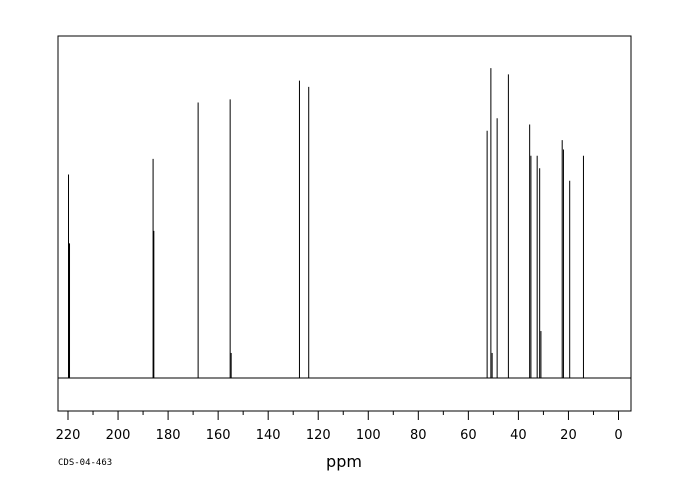  What do you see at coordinates (118, 435) in the screenshot?
I see `x-tick-label: 200` at bounding box center [118, 435].